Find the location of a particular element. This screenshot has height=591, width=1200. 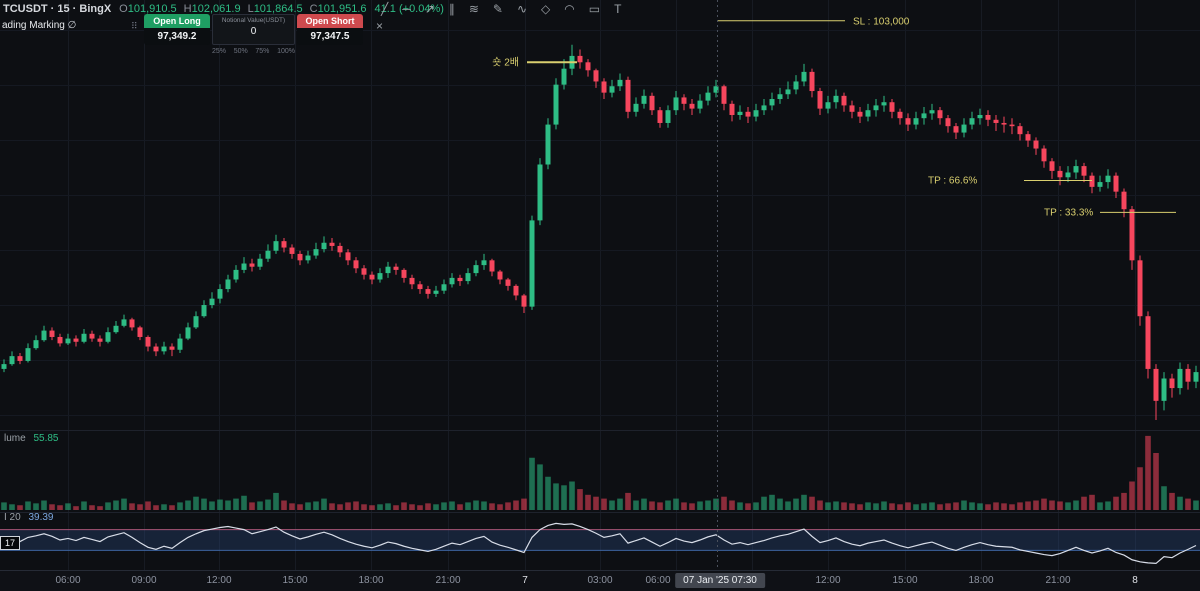

trend-line-icon: ╱ is located at coordinates (385, 9).